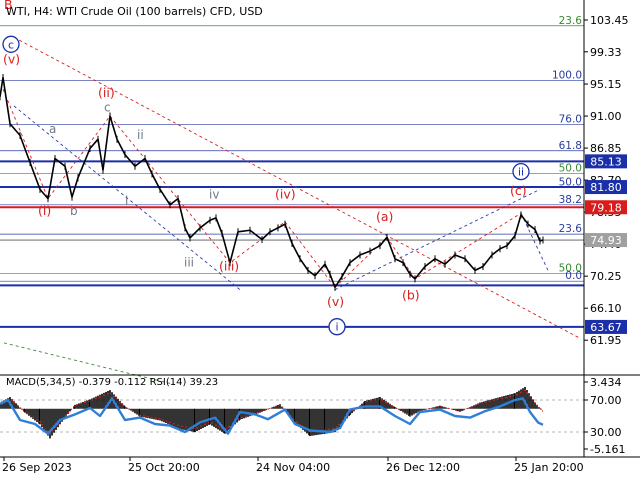 The image size is (640, 484). Describe the element at coordinates (570, 200) in the screenshot. I see `fib-level-label: 38.2` at that location.